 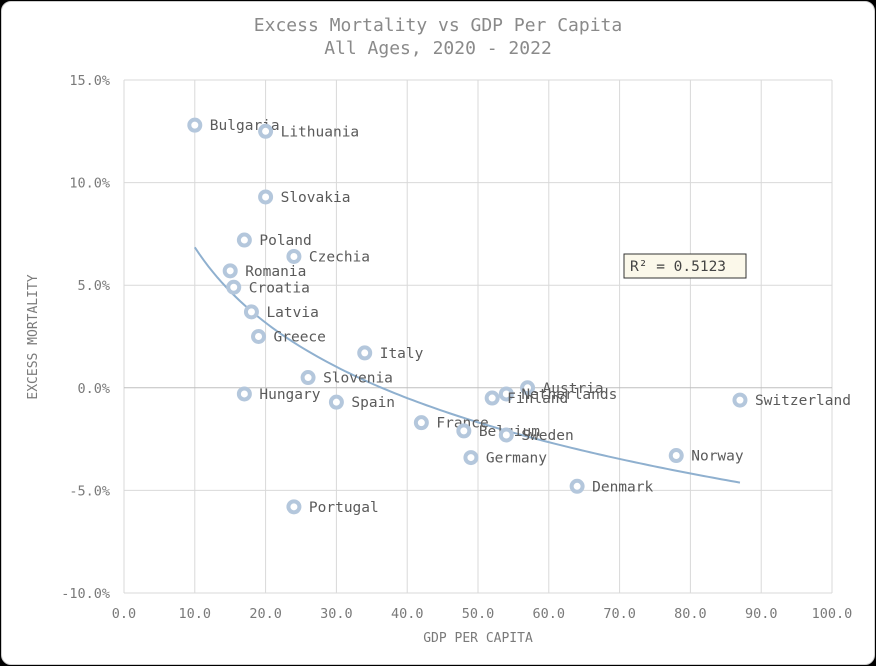 I want to click on y-axis-ticks: 15.0% 10.0% 5.0% 0.0% -5.0% -10.0%, so click(x=85, y=337).